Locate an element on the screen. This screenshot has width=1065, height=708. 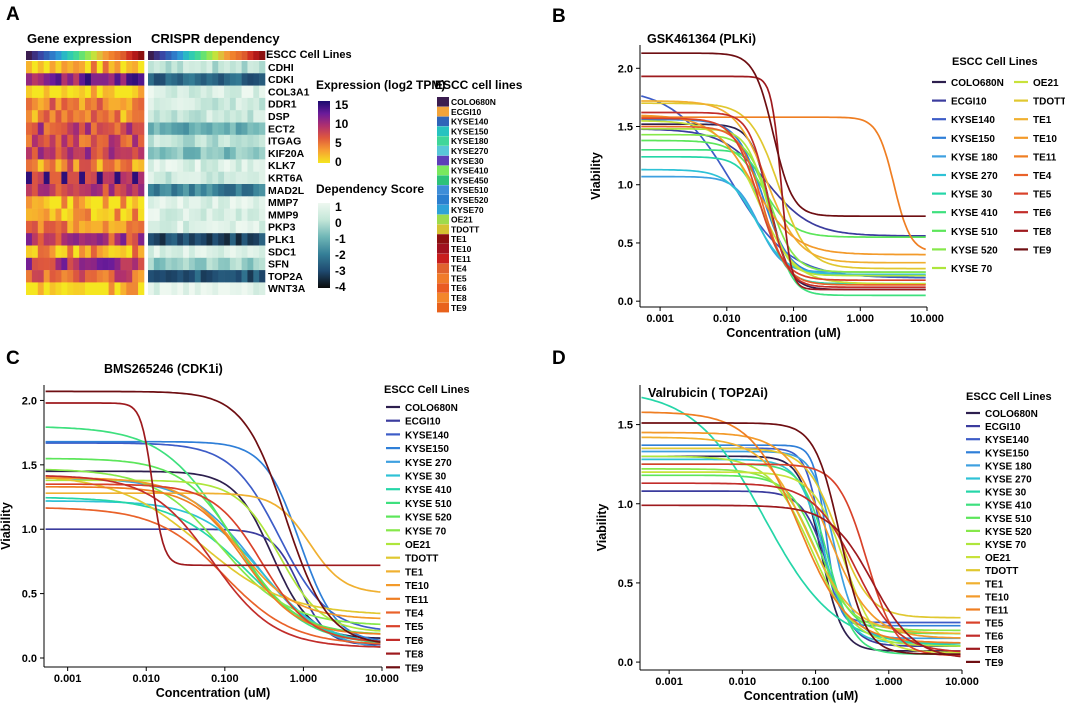
dependency-tick-label: -2 is located at coordinates (340, 255).